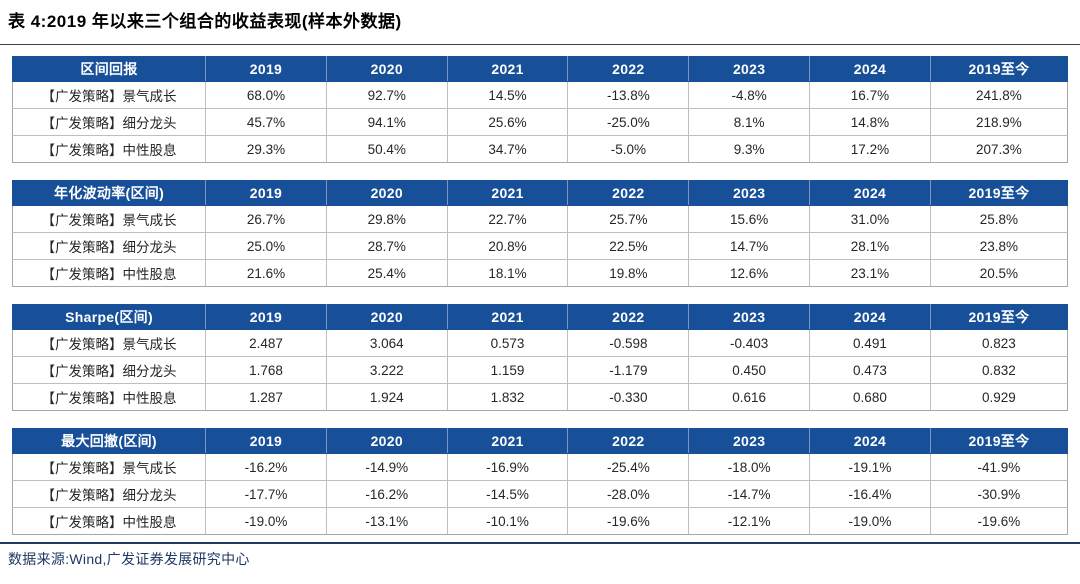 The image size is (1080, 584). What do you see at coordinates (999, 370) in the screenshot?
I see `value-cell: 0.832` at bounding box center [999, 370].